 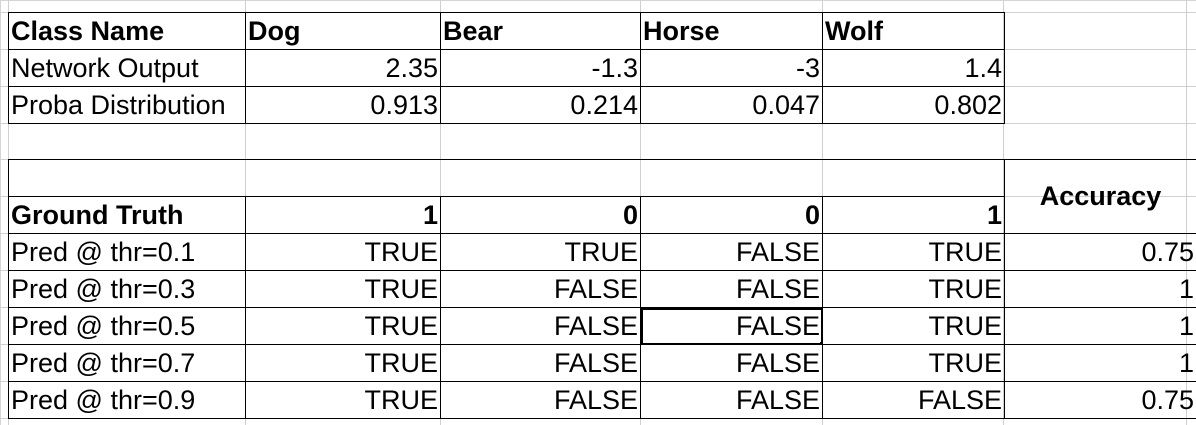 What do you see at coordinates (127, 215) in the screenshot?
I see `cell: Ground Truth` at bounding box center [127, 215].